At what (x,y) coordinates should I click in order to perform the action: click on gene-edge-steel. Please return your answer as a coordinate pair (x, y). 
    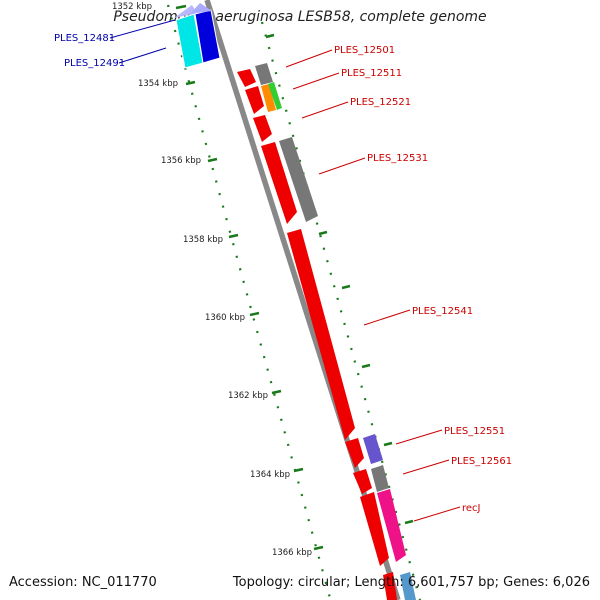
    Looking at the image, I should click on (408, 586).